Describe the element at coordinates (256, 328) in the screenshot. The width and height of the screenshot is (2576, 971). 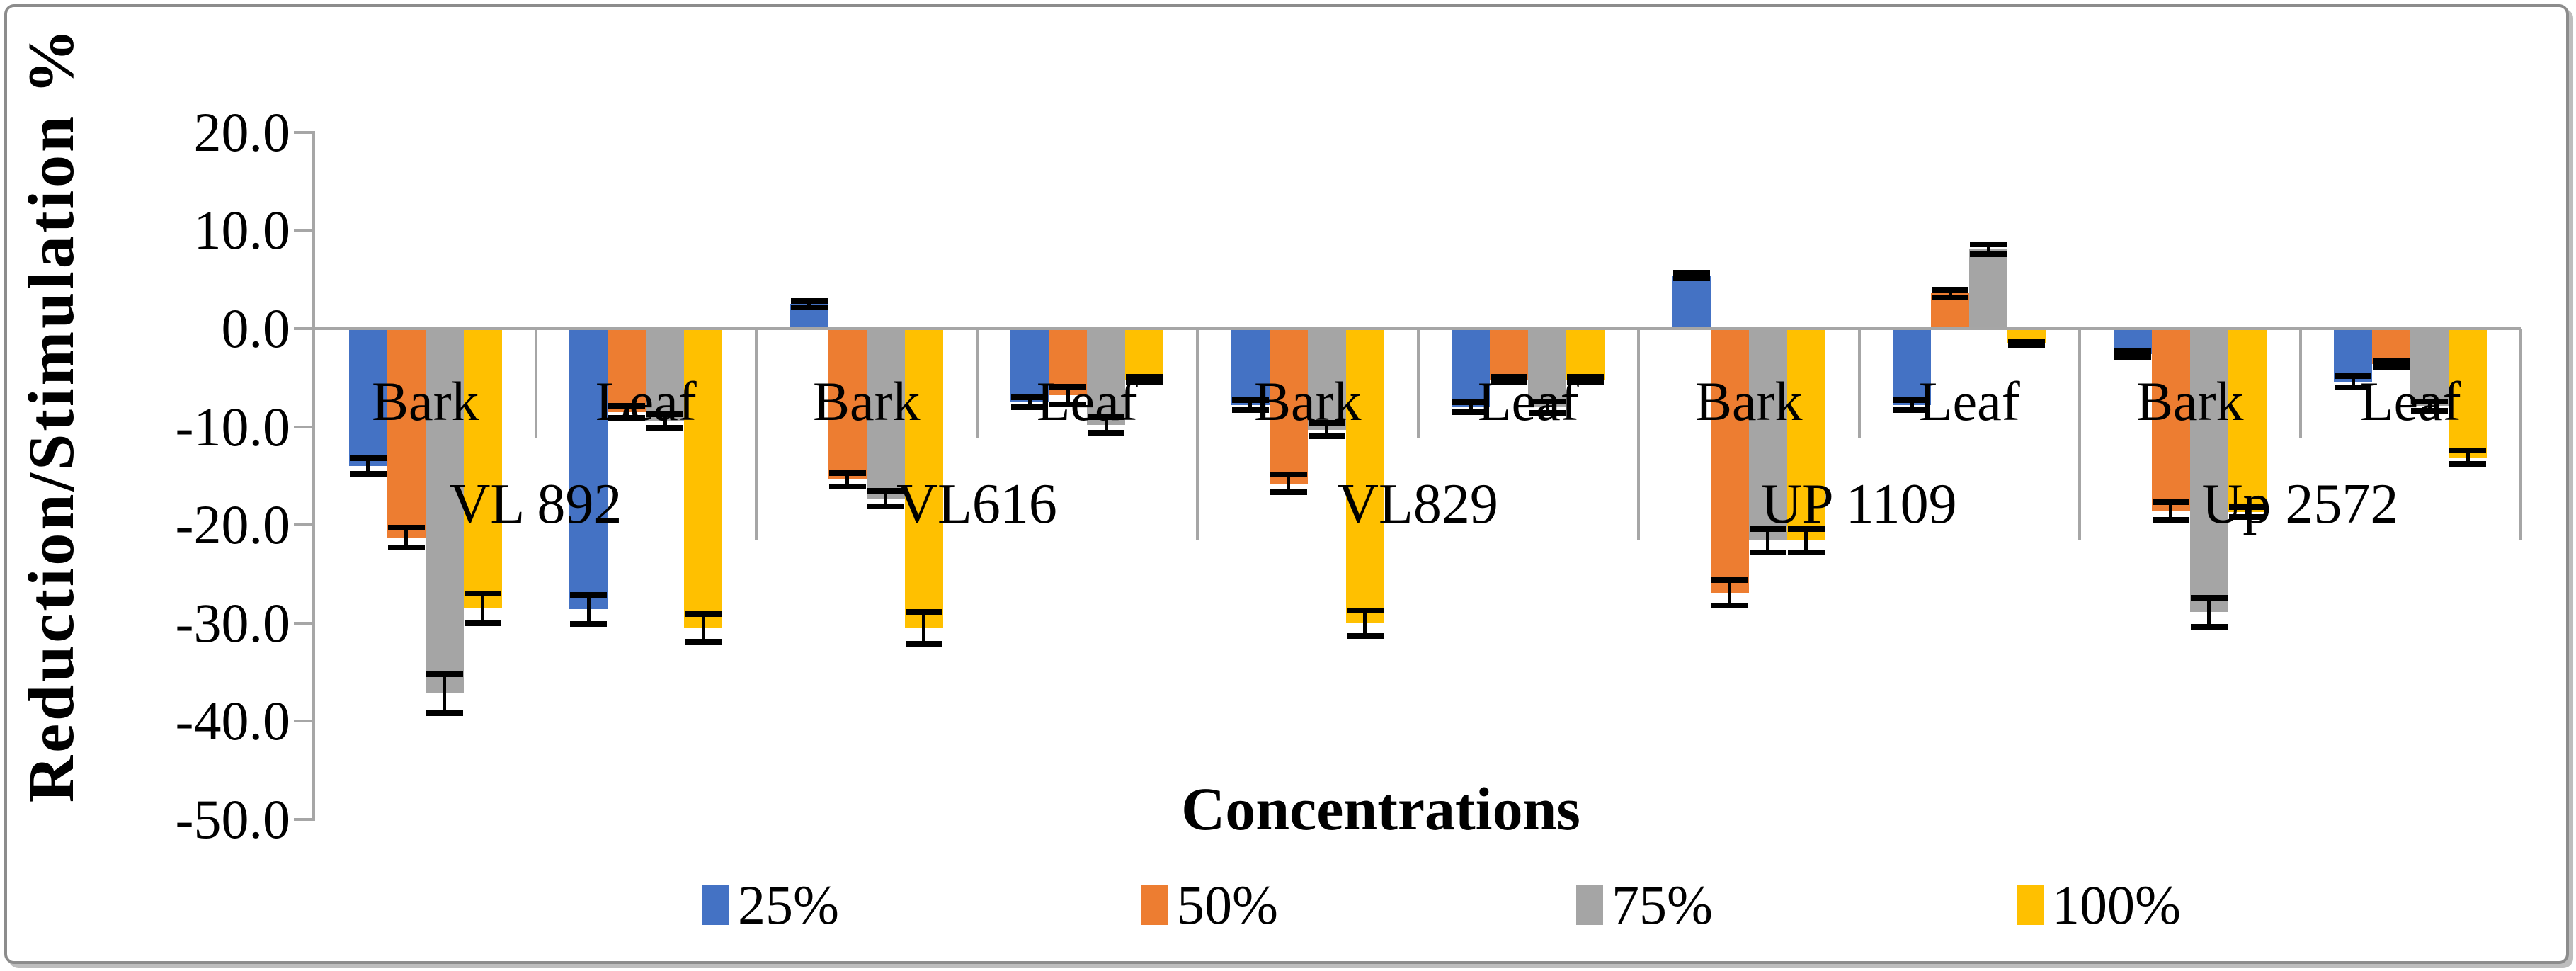
I see `y-axis-tick-label: 0.0` at that location.